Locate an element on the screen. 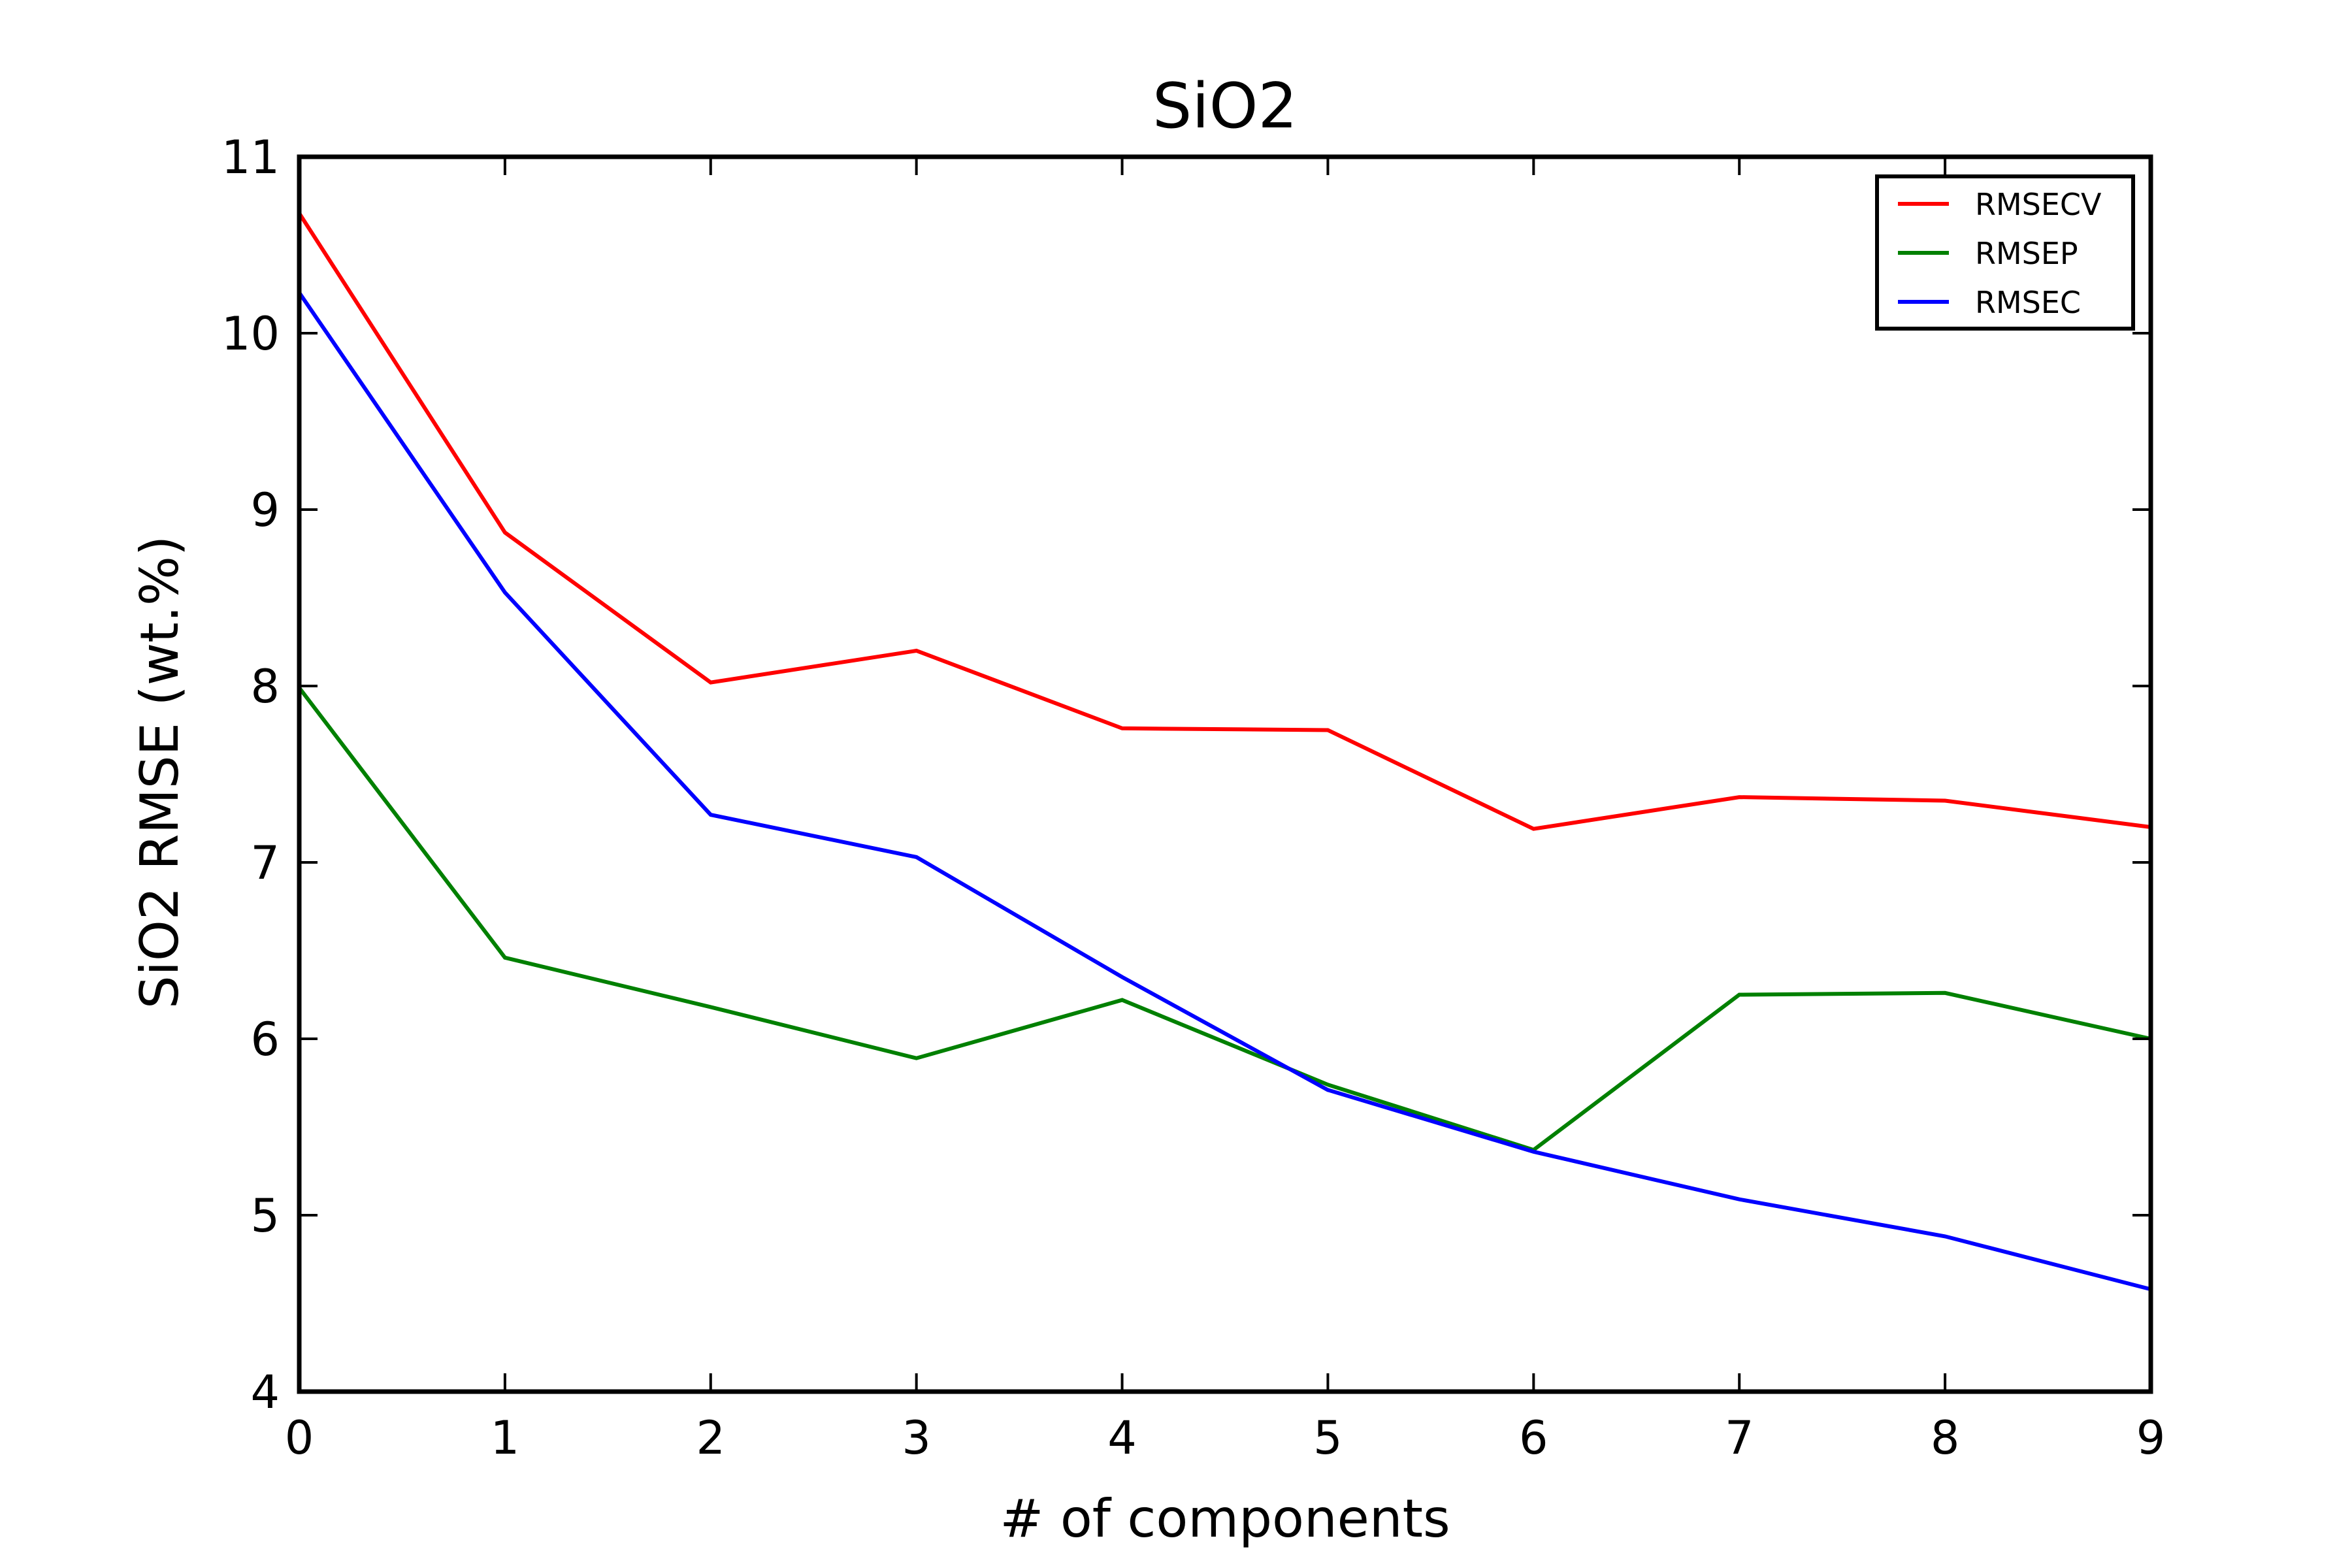 The height and width of the screenshot is (1568, 2352). legend: RMSECV RMSEP RMSEC is located at coordinates (2005, 252).